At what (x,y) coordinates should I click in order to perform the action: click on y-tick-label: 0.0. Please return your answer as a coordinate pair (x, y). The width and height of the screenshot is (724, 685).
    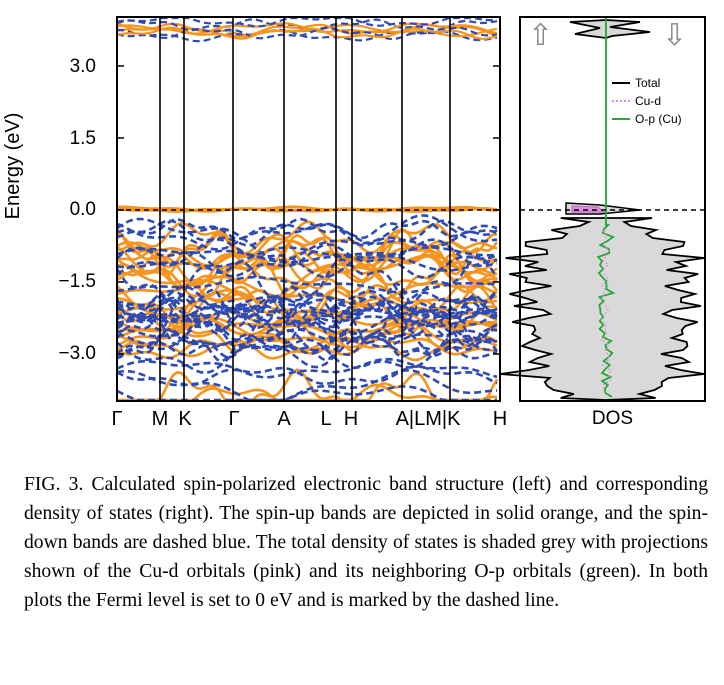
    Looking at the image, I should click on (82, 209).